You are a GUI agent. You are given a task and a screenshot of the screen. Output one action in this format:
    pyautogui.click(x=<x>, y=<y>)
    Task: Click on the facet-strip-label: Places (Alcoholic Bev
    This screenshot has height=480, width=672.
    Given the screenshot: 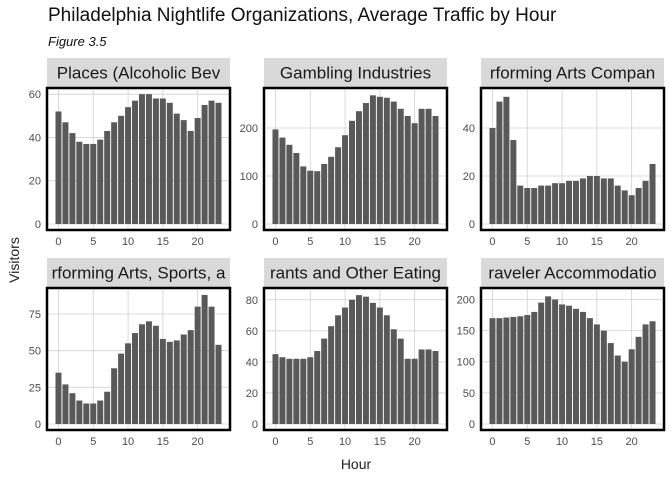 What is the action you would take?
    pyautogui.click(x=139, y=73)
    